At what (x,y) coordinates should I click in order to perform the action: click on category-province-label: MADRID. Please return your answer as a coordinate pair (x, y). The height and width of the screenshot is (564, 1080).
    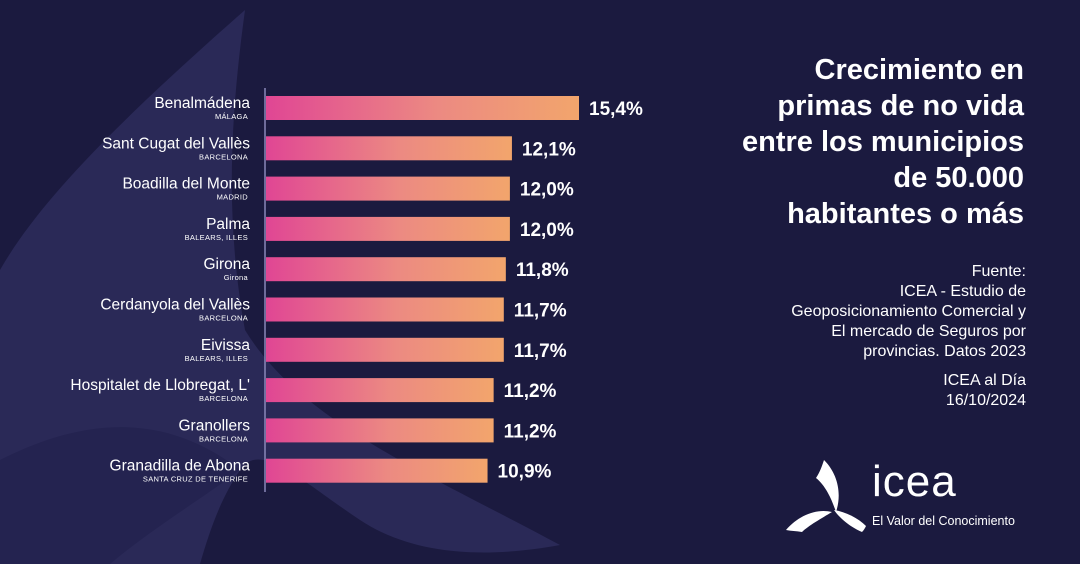
    Looking at the image, I should click on (233, 197).